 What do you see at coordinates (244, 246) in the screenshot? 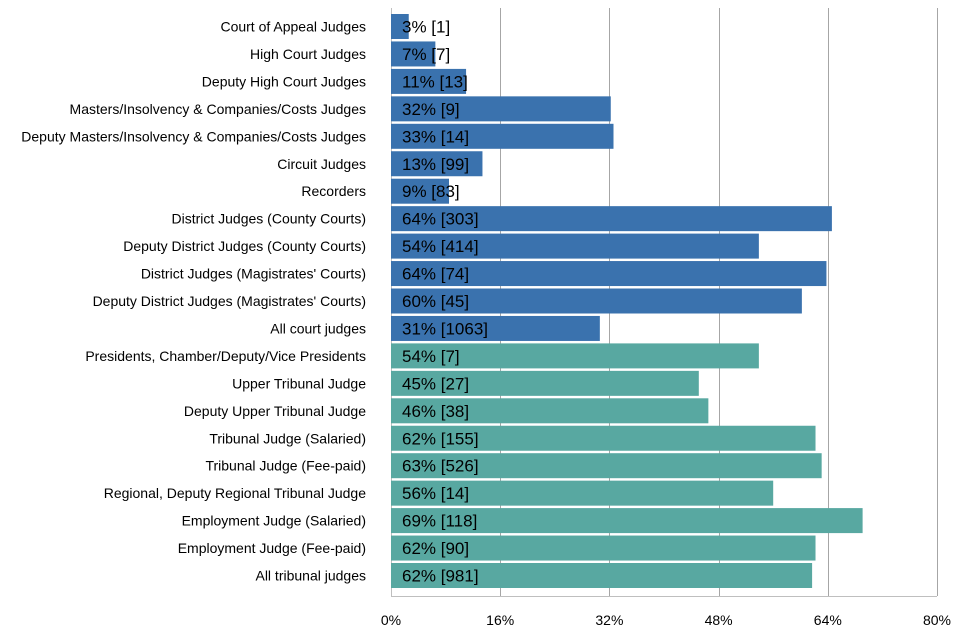
I see `category-label: Deputy District Judges (County Courts)` at bounding box center [244, 246].